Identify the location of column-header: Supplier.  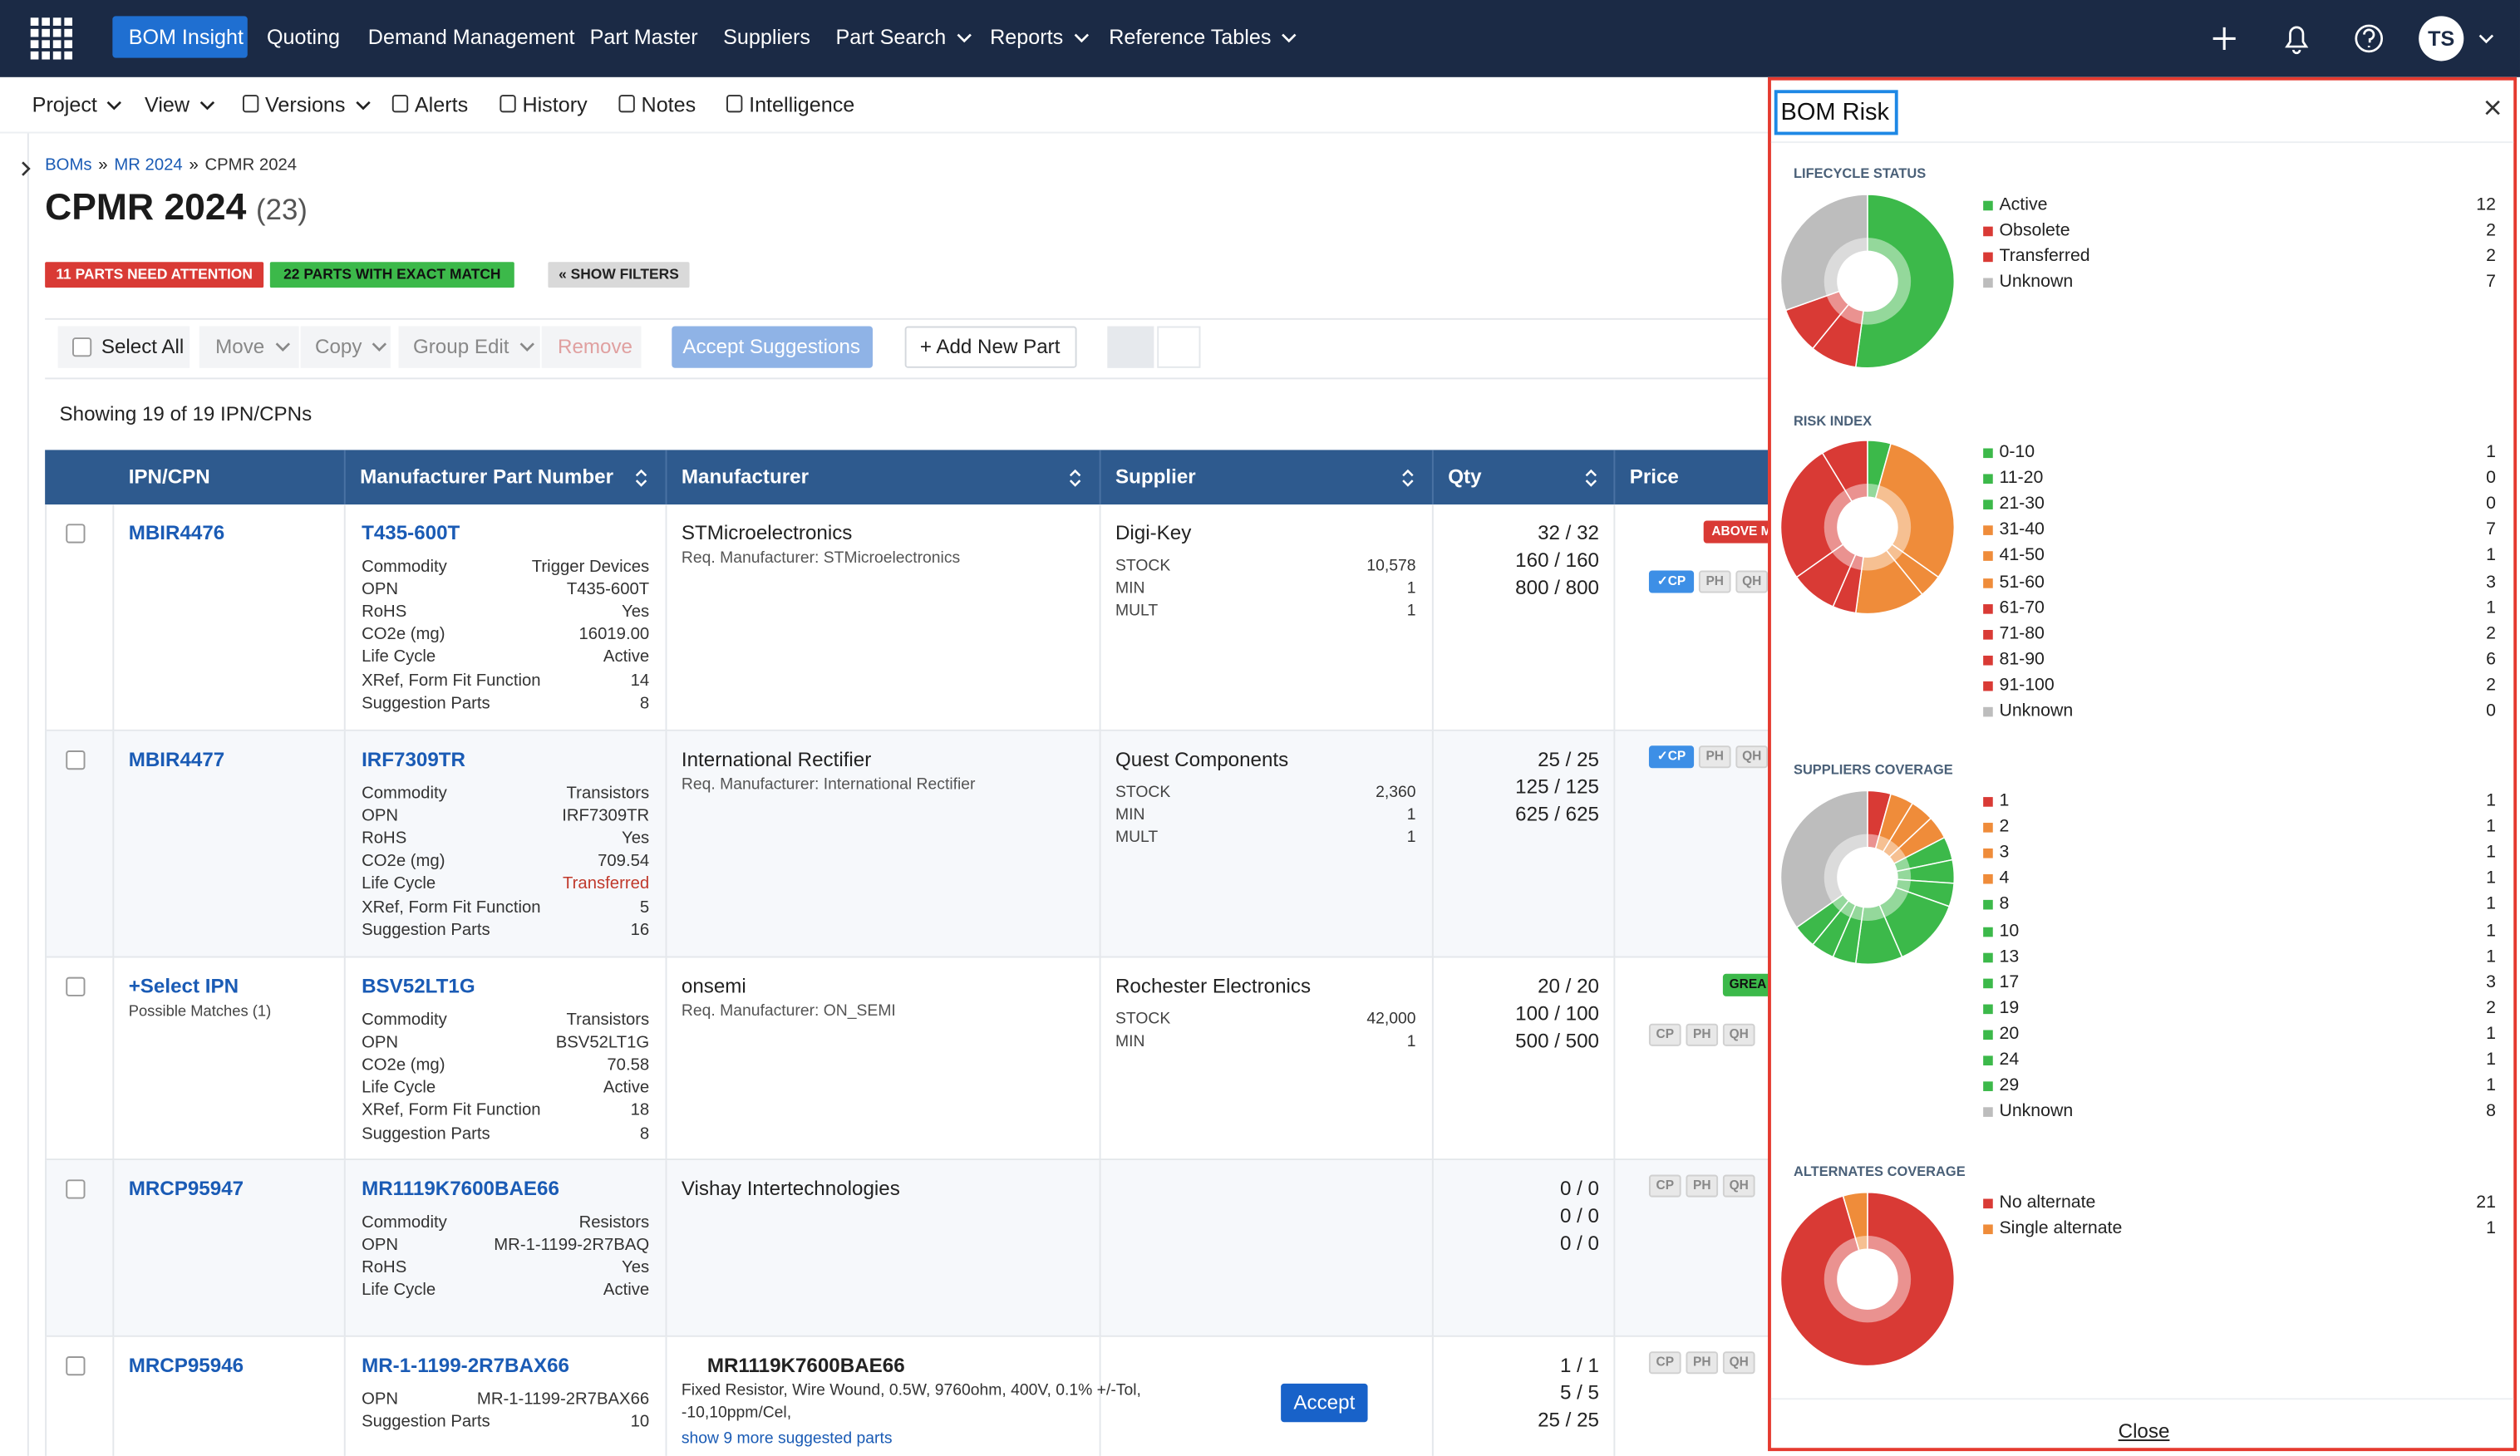
(1155, 477).